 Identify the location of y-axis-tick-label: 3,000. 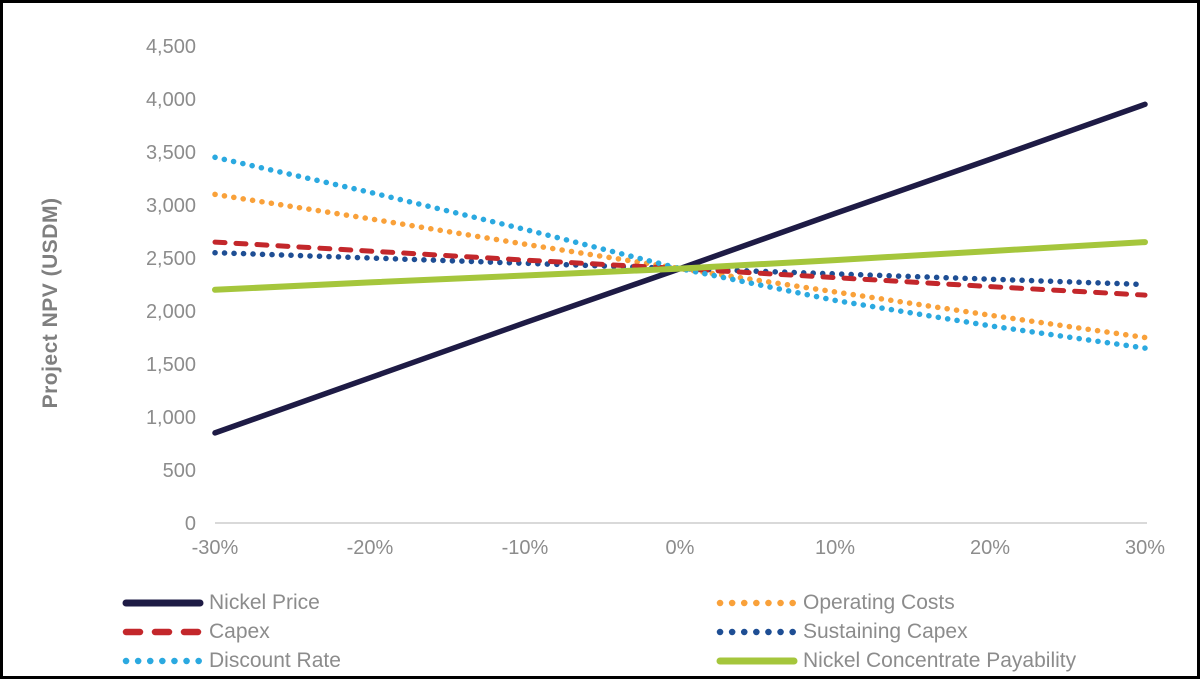
(171, 206).